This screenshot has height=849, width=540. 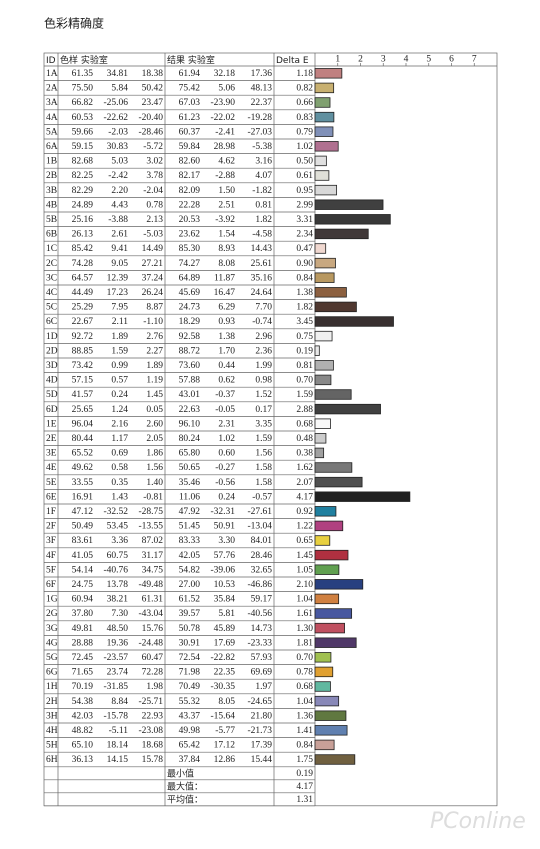 I want to click on cell: 5.03, so click(x=119, y=162).